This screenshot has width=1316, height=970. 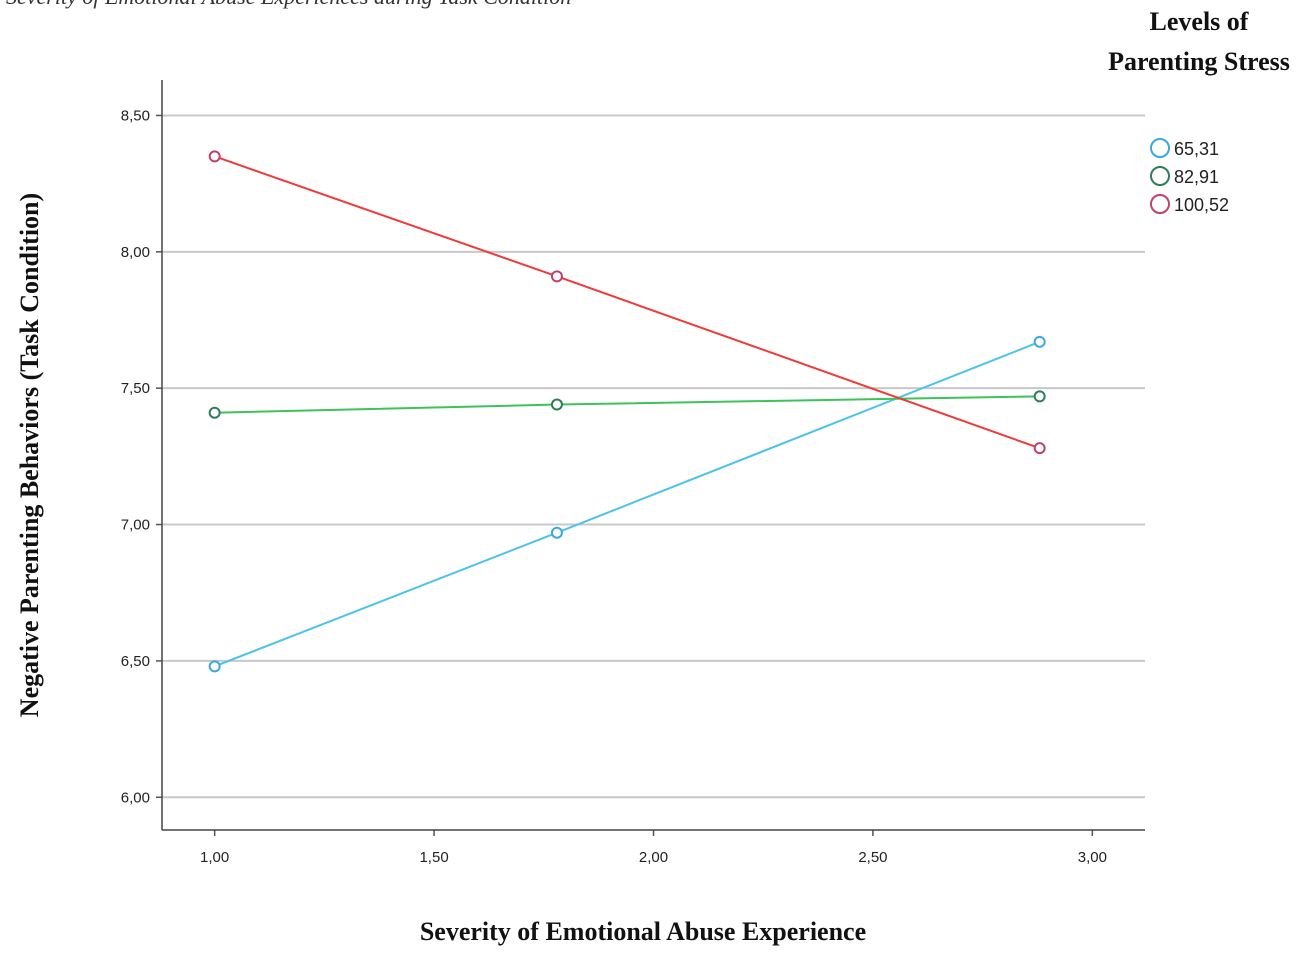 What do you see at coordinates (1201, 205) in the screenshot?
I see `legend-label-2: 100,52` at bounding box center [1201, 205].